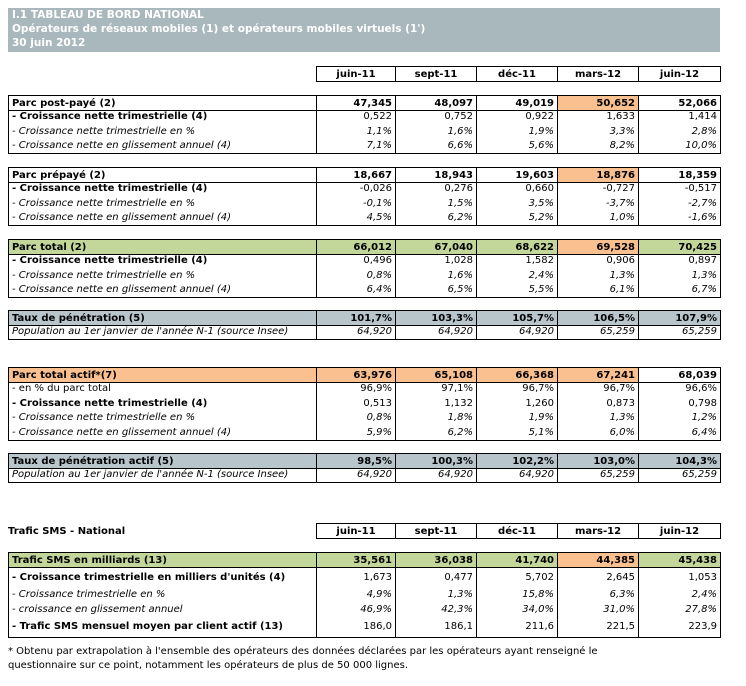 The height and width of the screenshot is (686, 746). Describe the element at coordinates (436, 103) in the screenshot. I see `value-cell: 48,097` at that location.